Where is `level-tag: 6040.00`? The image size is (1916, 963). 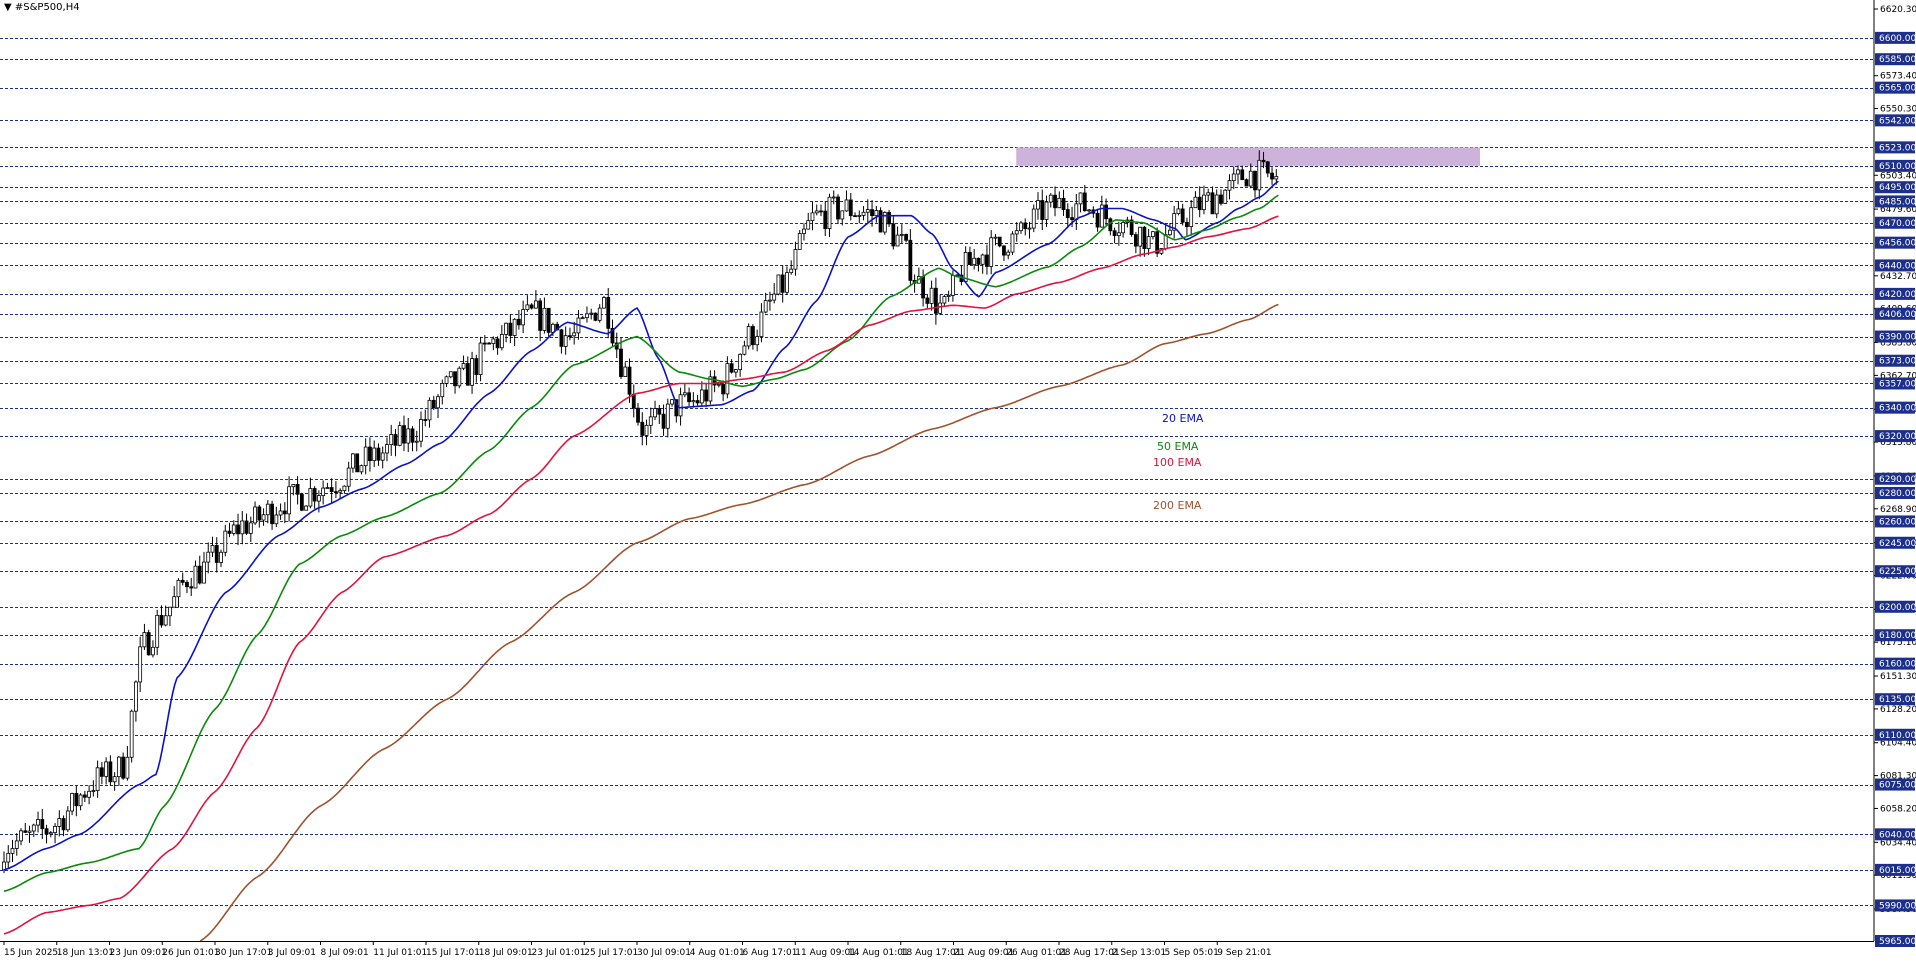
level-tag: 6040.00 is located at coordinates (1895, 834).